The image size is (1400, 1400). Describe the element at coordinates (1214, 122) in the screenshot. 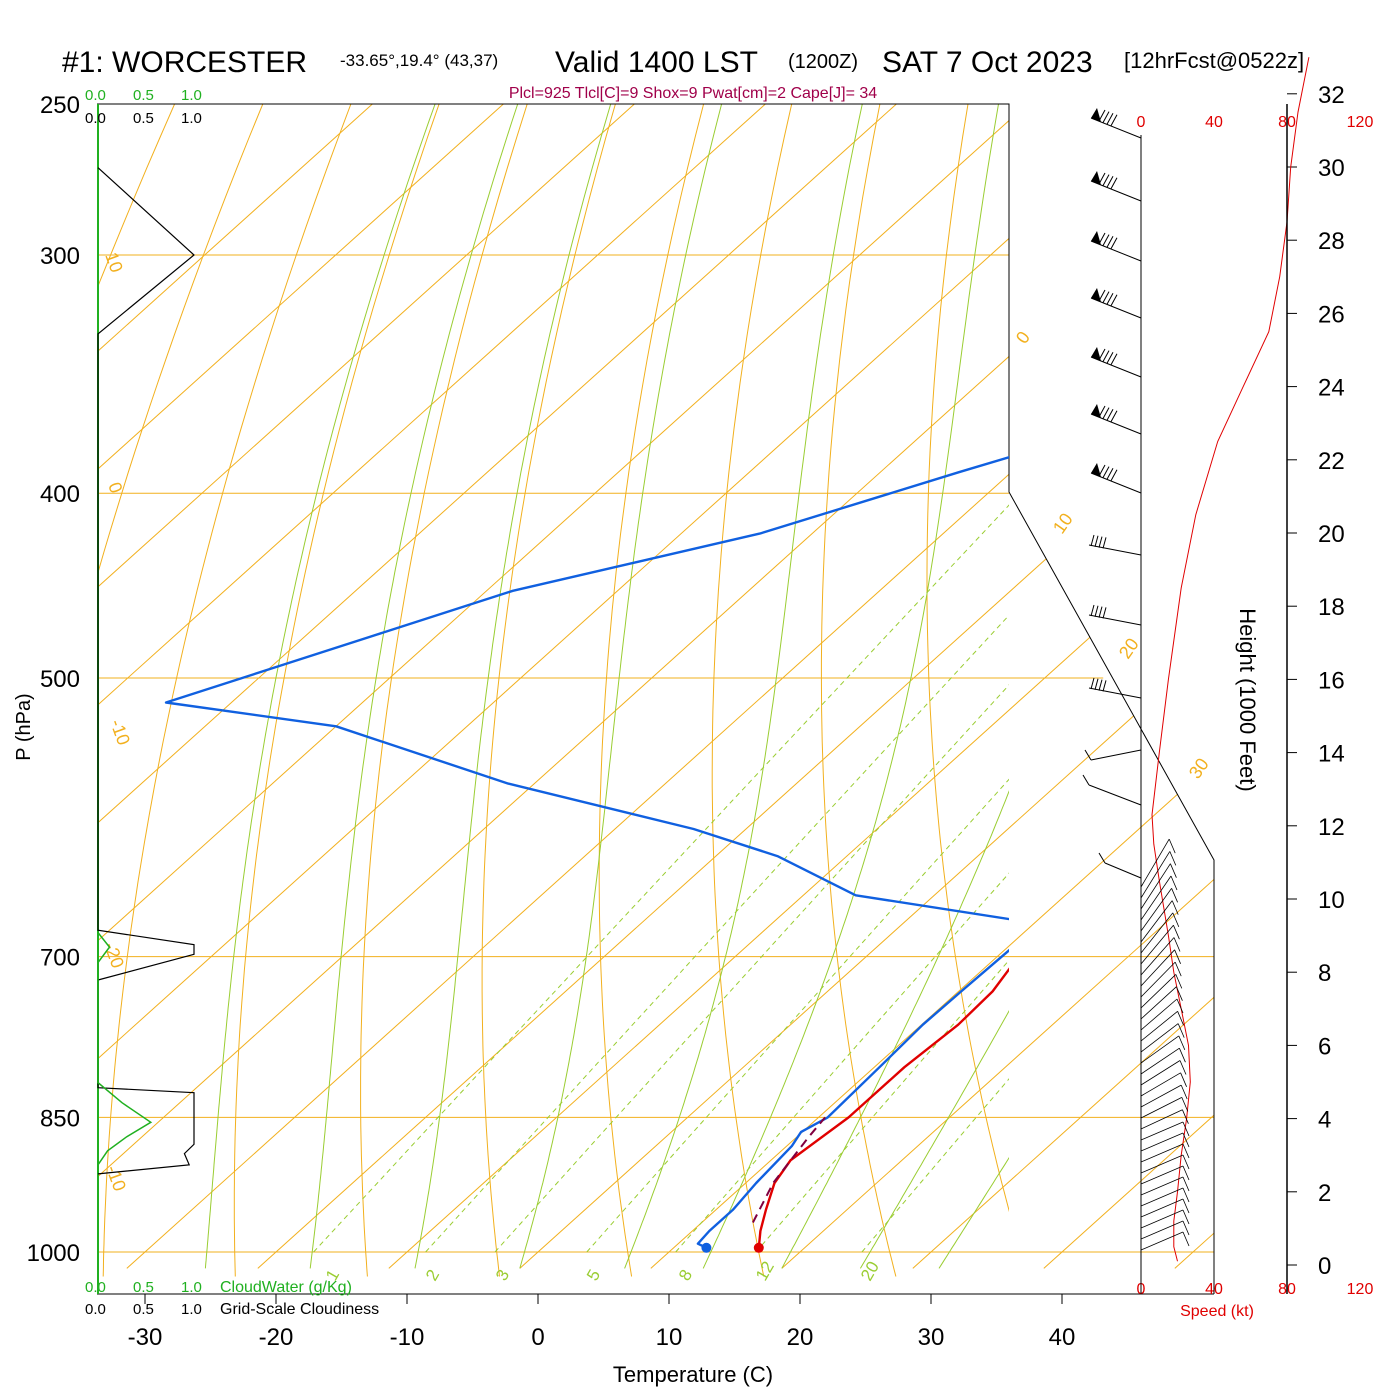

I see `speed-tick-label: 40` at that location.